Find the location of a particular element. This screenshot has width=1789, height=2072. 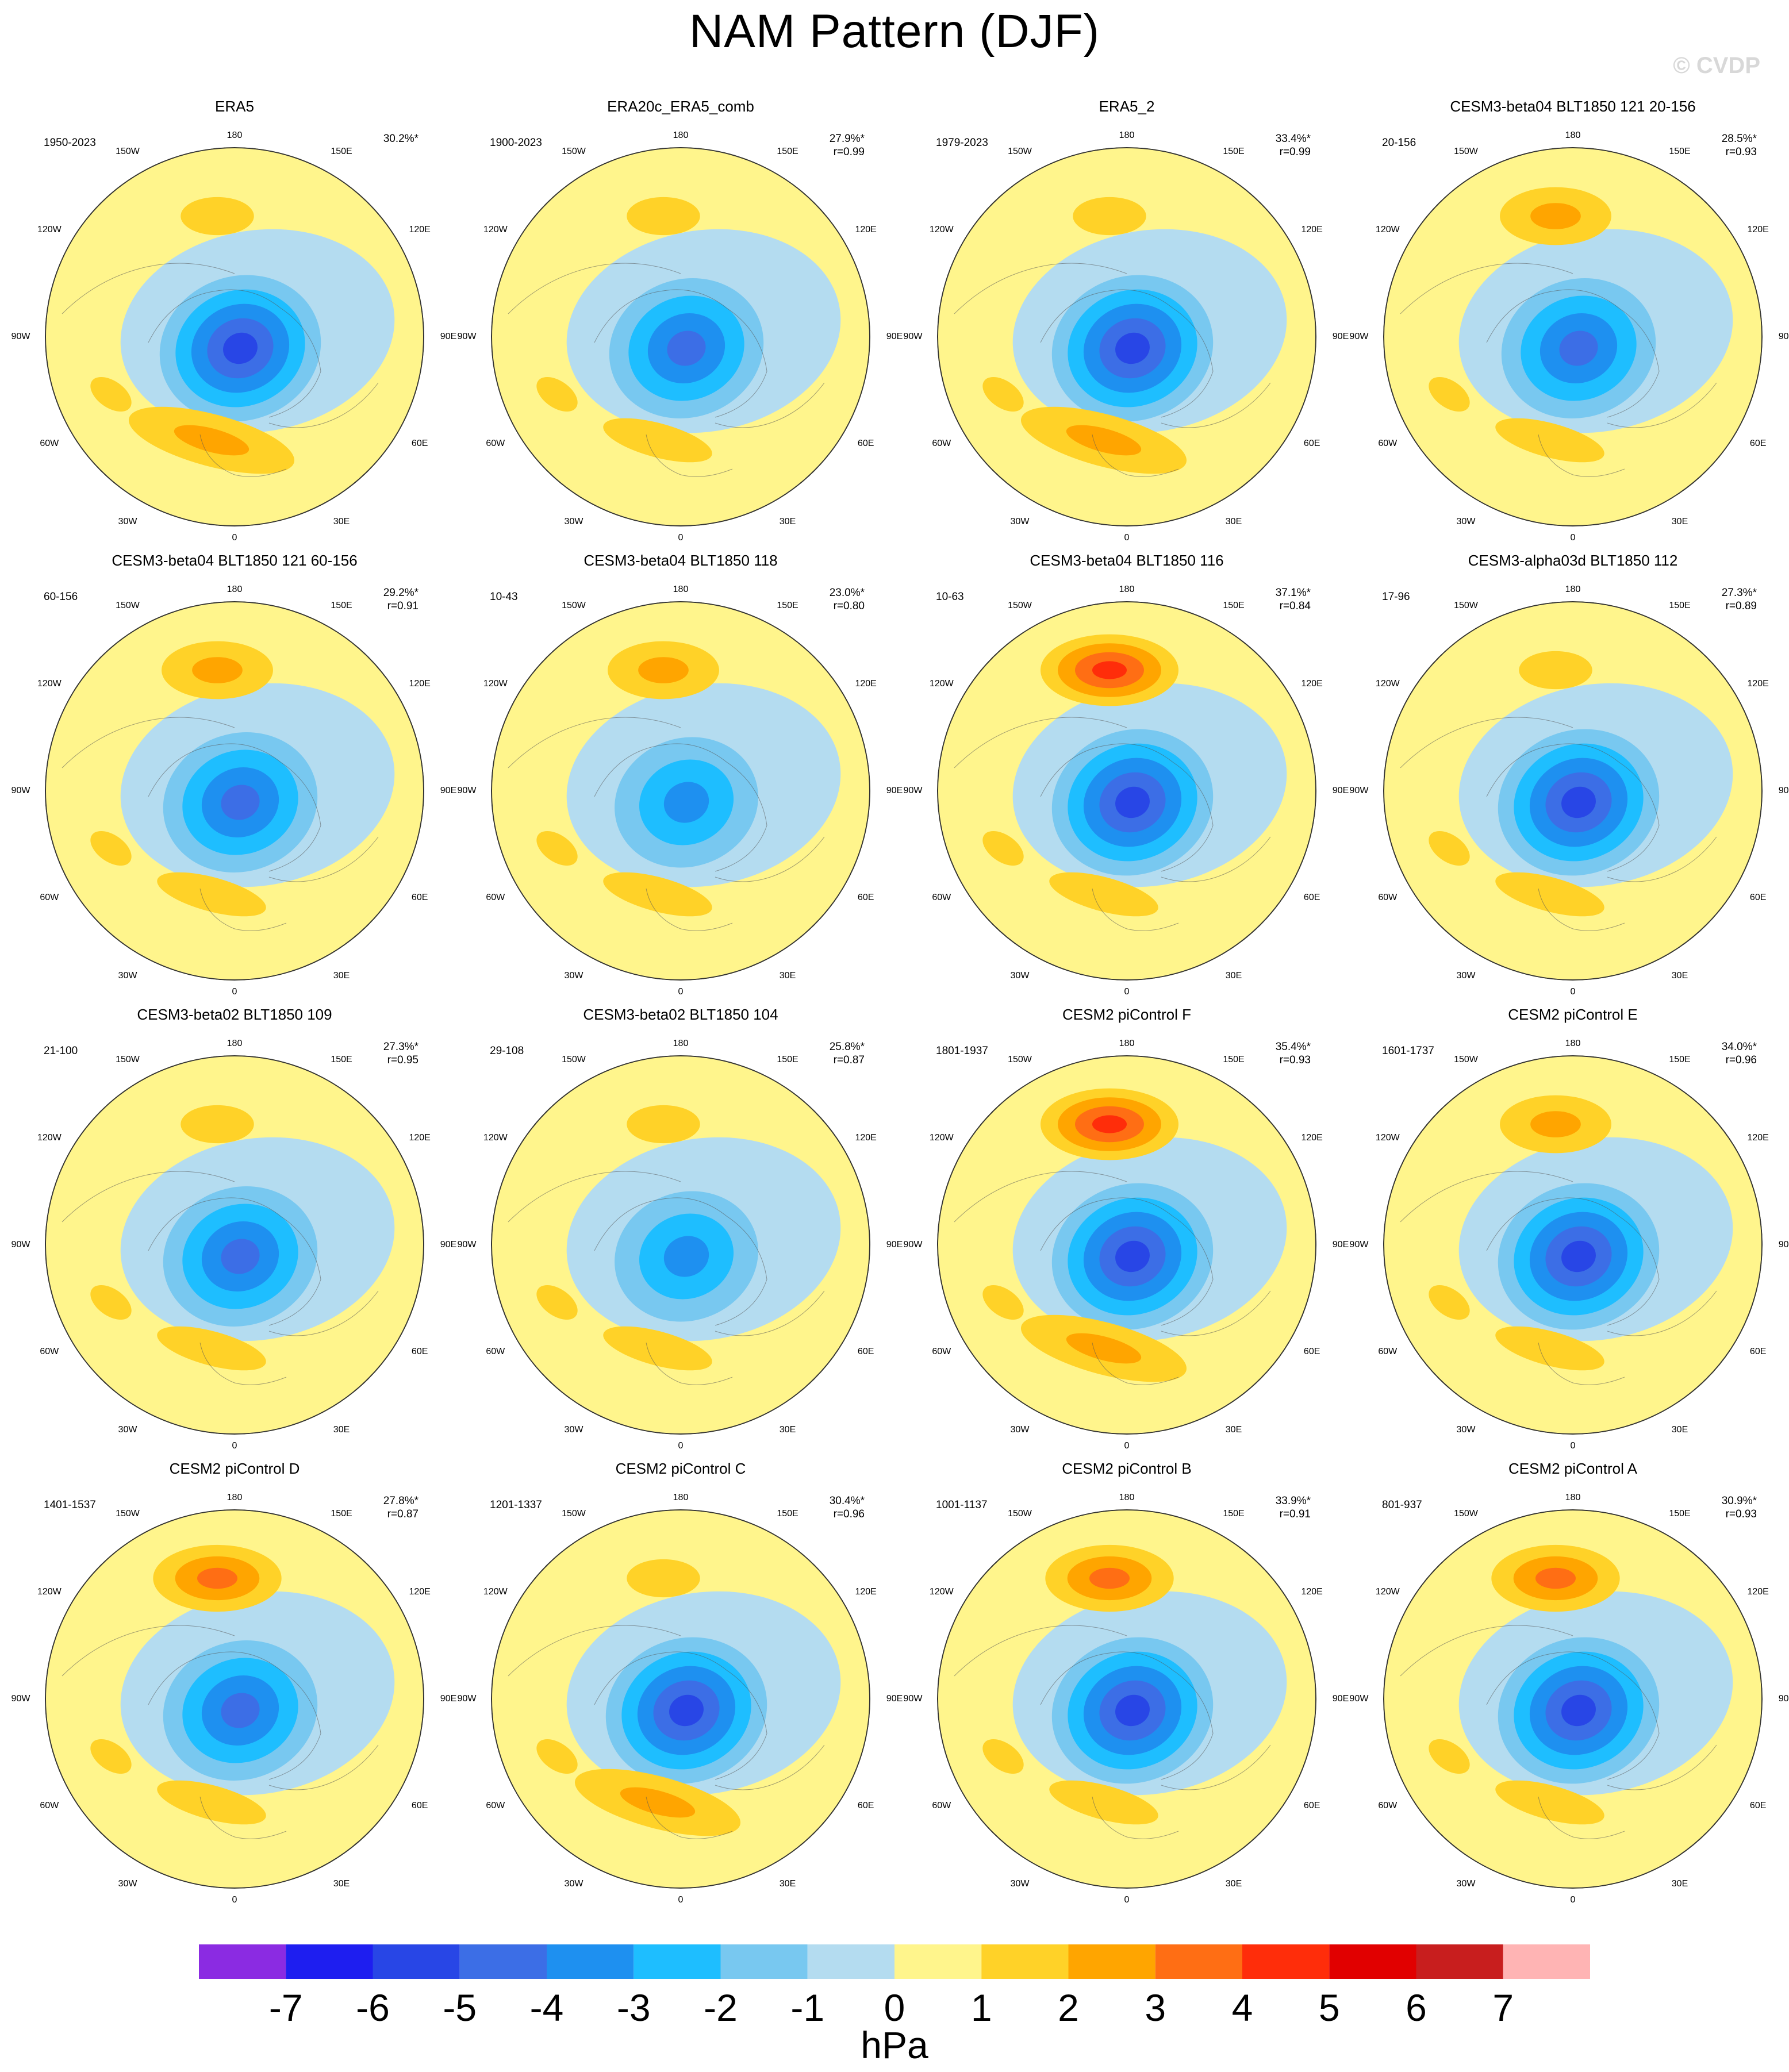

longitude-label: 30E is located at coordinates (341, 1430).